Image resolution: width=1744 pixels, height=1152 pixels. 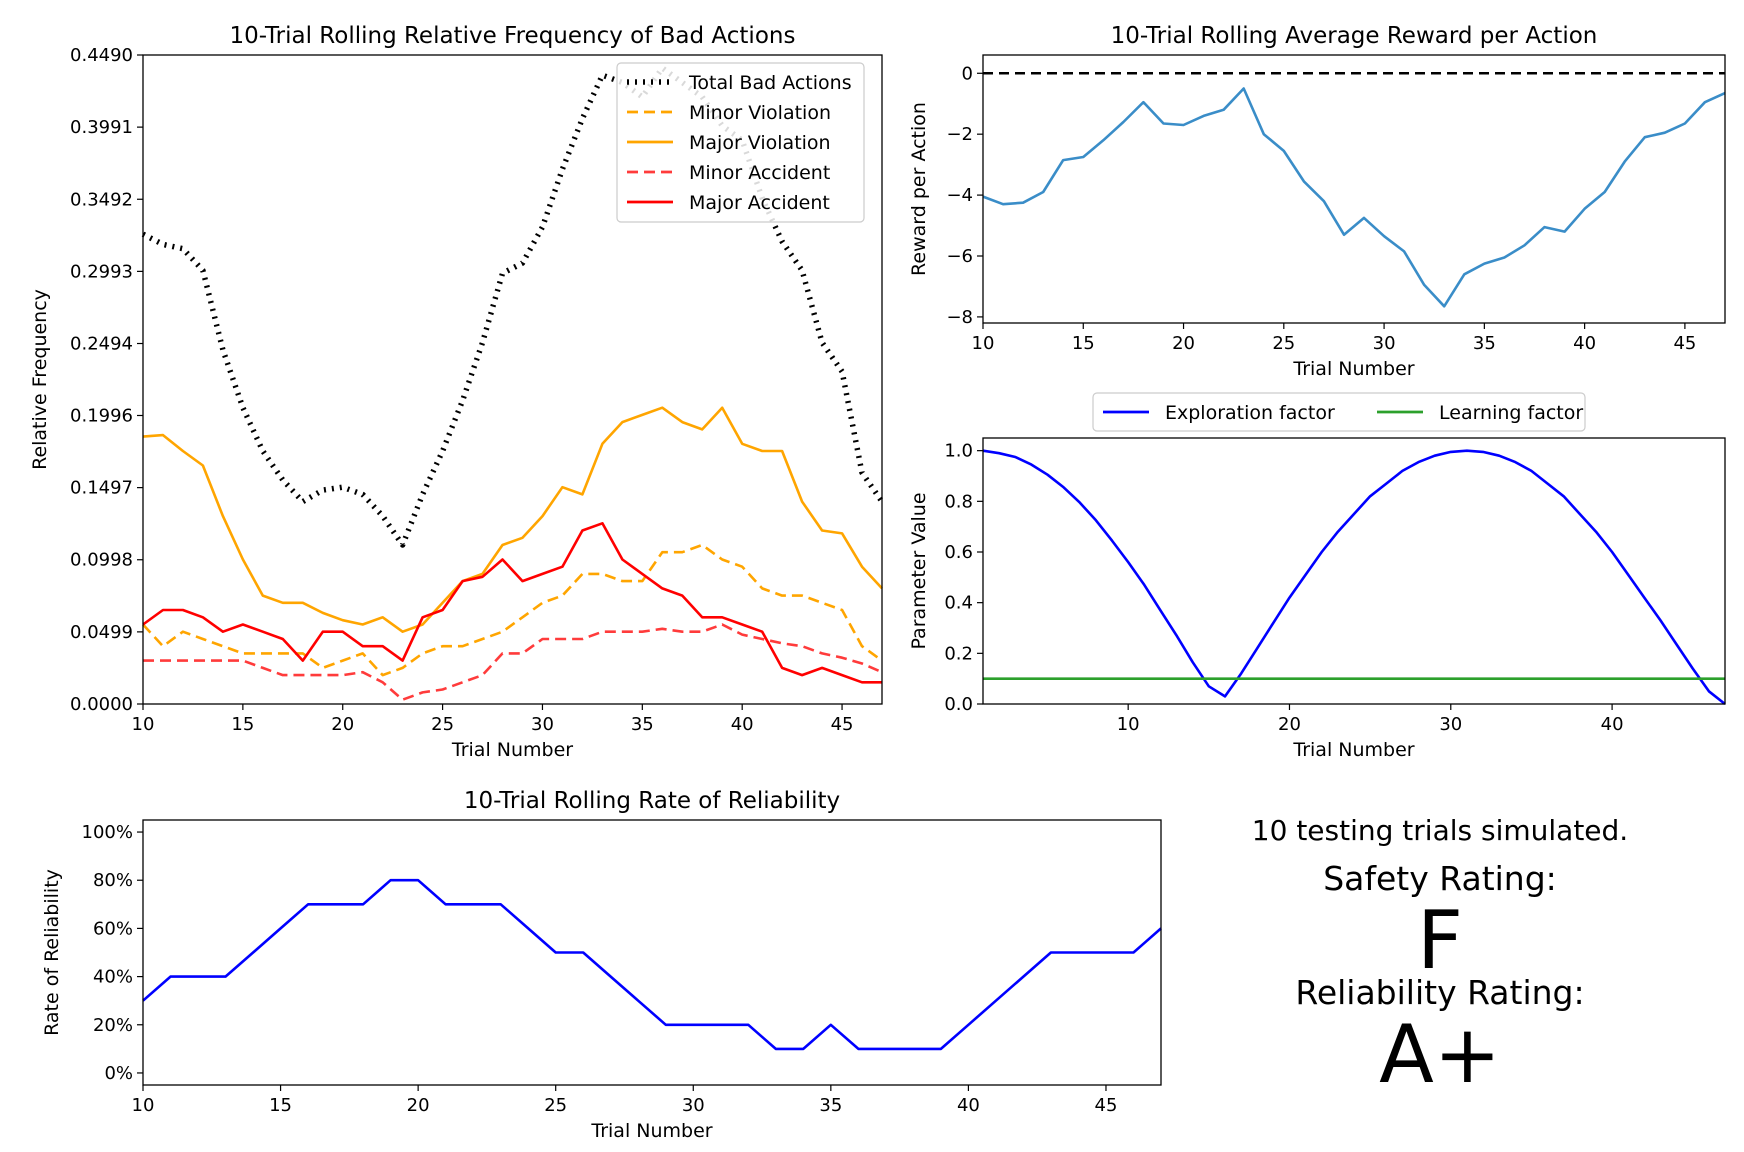 What do you see at coordinates (113, 880) in the screenshot?
I see `y-tick-label: 80%` at bounding box center [113, 880].